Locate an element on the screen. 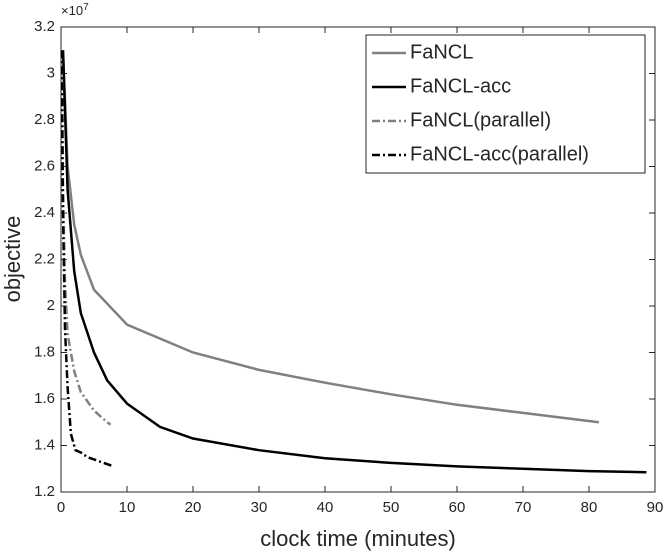 The width and height of the screenshot is (666, 555). y-scale-label: ×10⁷ is located at coordinates (75, 10).